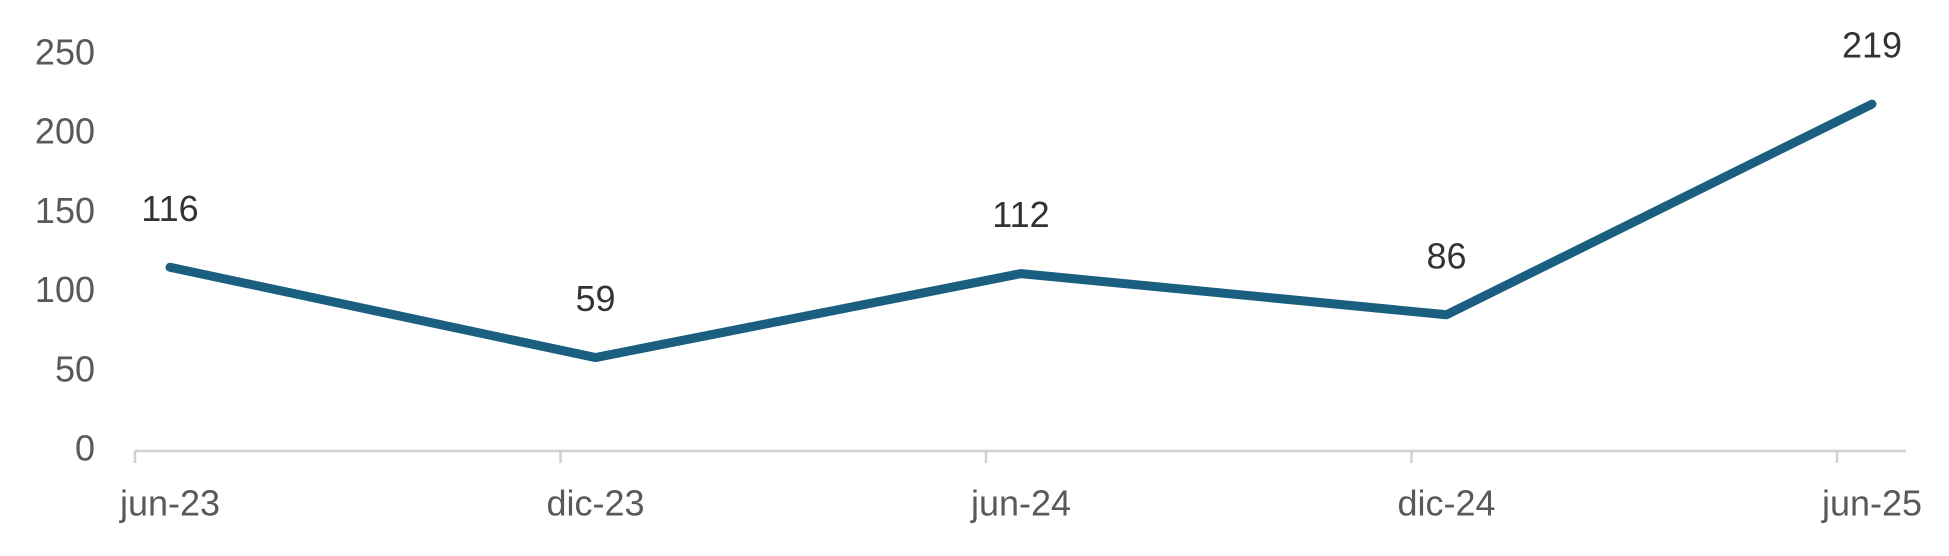  I want to click on x-tick-label: dic-23, so click(595, 503).